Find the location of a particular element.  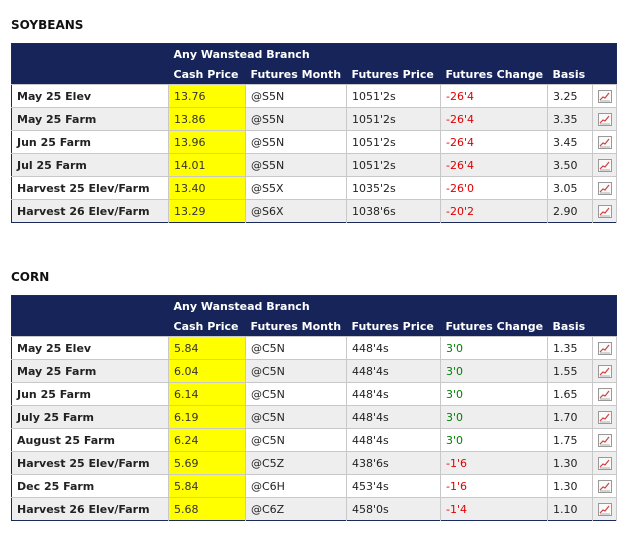

location-cell: August 25 Farm is located at coordinates (90, 440).